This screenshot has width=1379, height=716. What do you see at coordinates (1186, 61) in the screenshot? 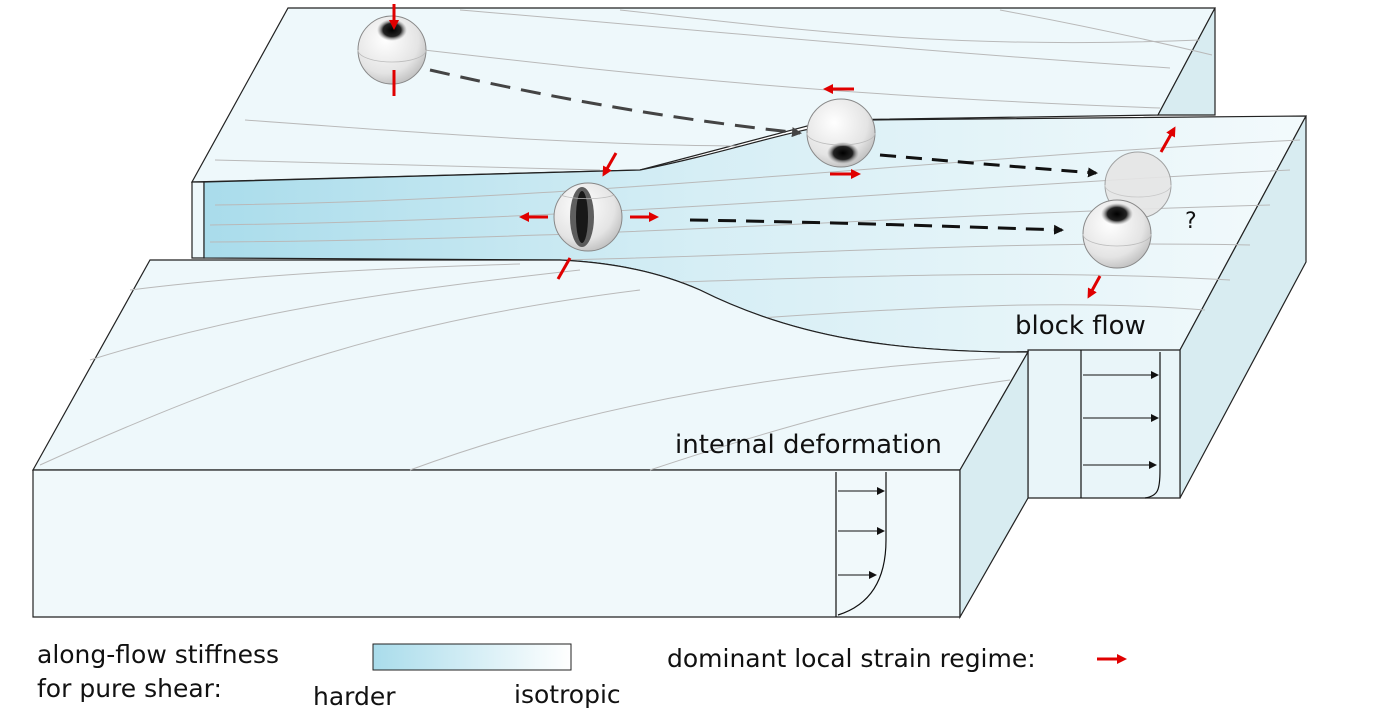
I see `upper-block-right-face` at bounding box center [1186, 61].